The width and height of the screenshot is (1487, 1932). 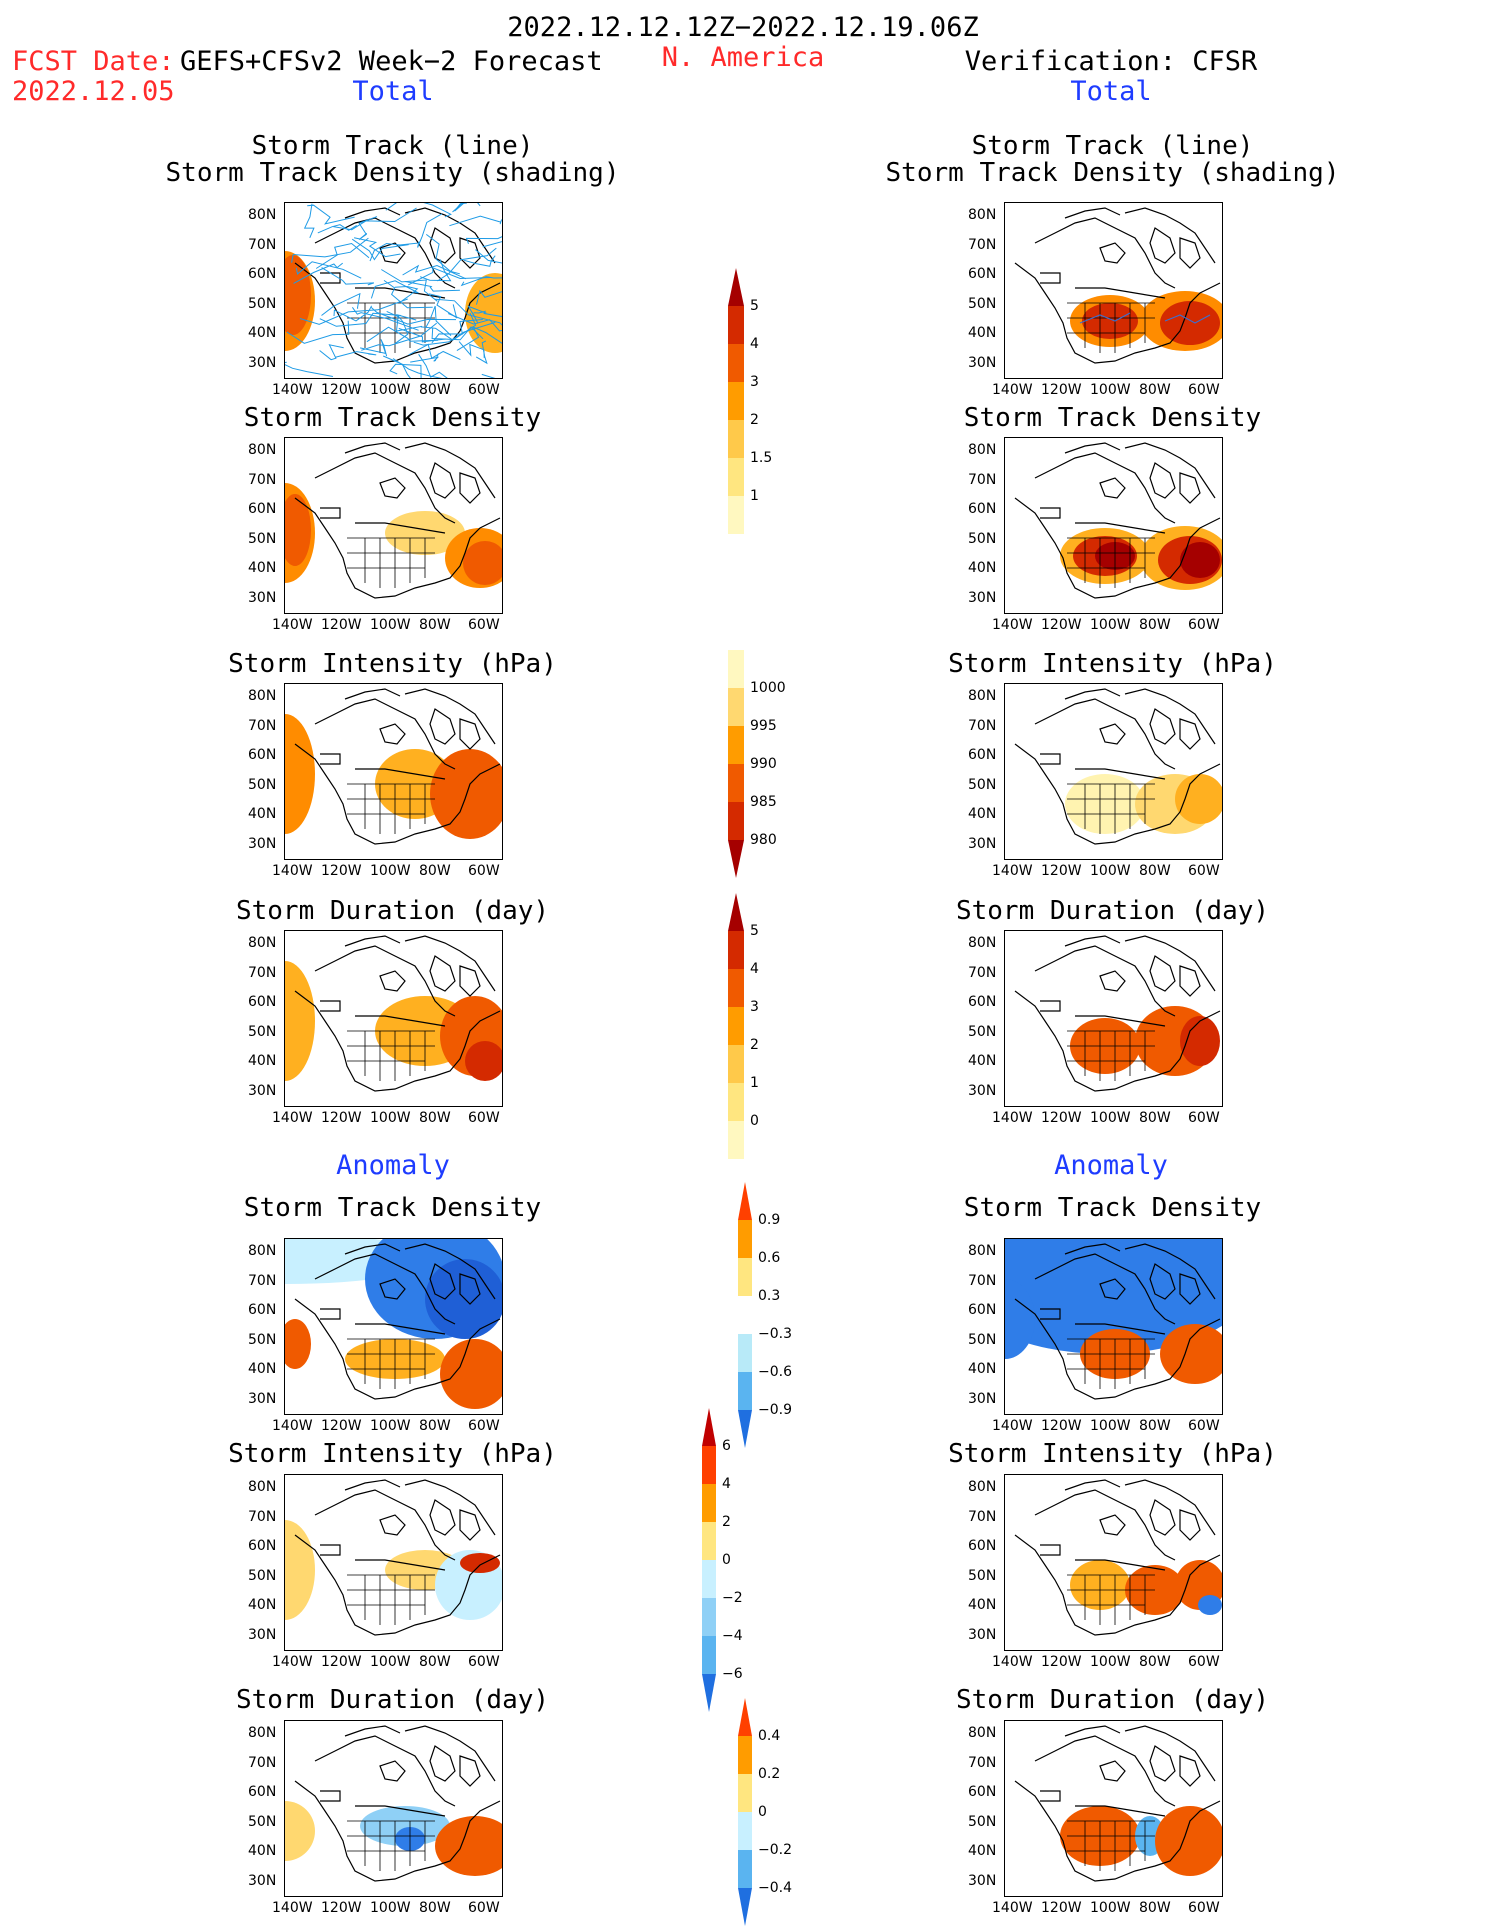 I want to click on fcst-date-prefix: FCST Date:, so click(x=93, y=61).